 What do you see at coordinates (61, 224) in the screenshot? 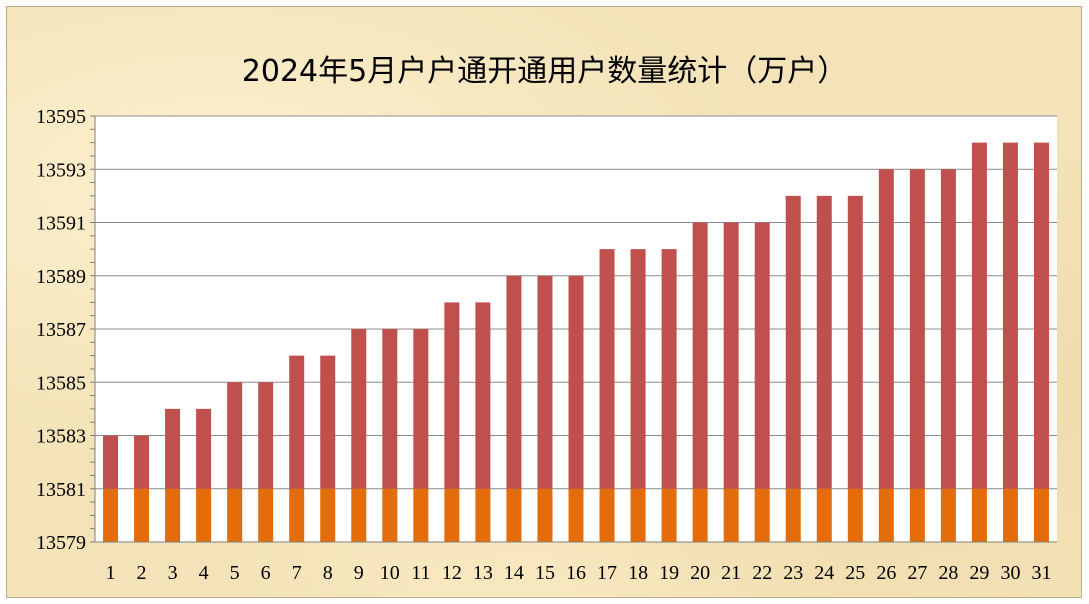
I see `y-tick-label: 13591` at bounding box center [61, 224].